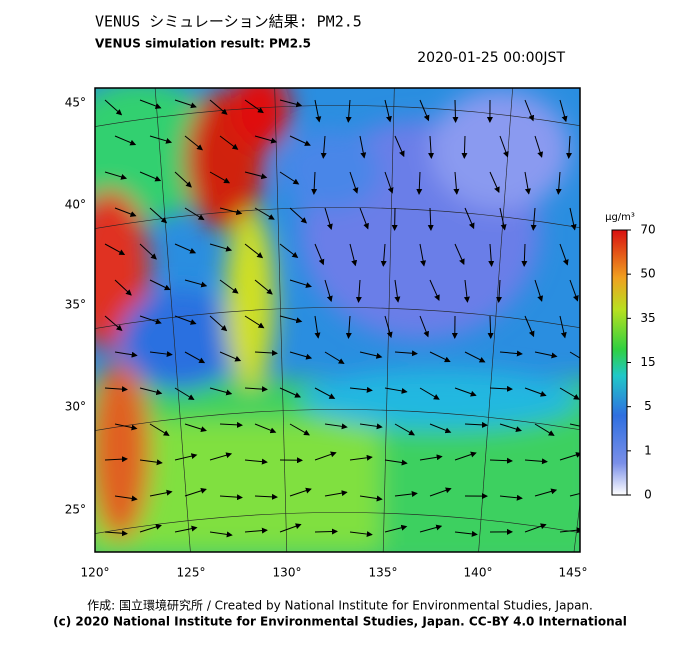  Describe the element at coordinates (647, 274) in the screenshot. I see `colorbar-label: 50` at that location.